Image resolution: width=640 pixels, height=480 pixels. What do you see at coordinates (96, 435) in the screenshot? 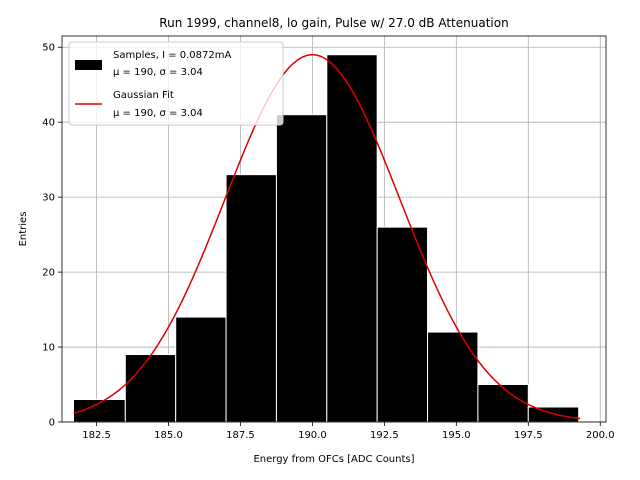
I see `x-tick-label: 182.5` at bounding box center [96, 435].